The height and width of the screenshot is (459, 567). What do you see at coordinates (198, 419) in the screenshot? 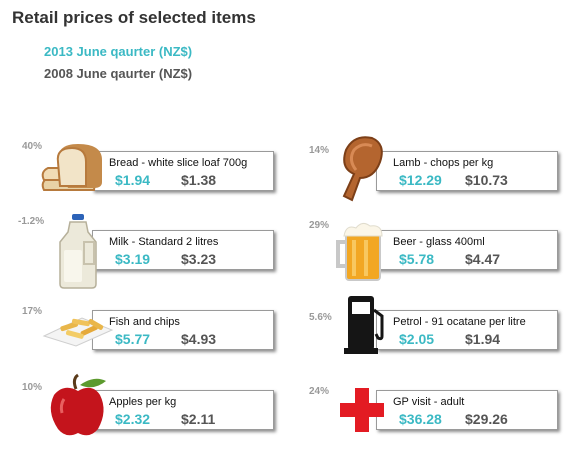
I see `price-2008-apples: $2.11` at bounding box center [198, 419].